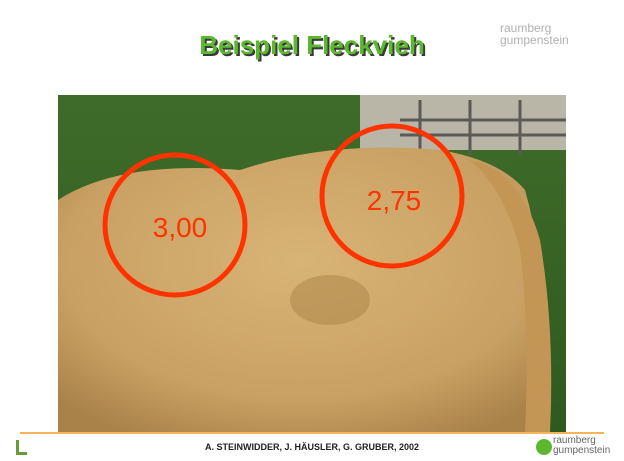 The height and width of the screenshot is (461, 624). I want to click on score-label: 3,00, so click(180, 227).